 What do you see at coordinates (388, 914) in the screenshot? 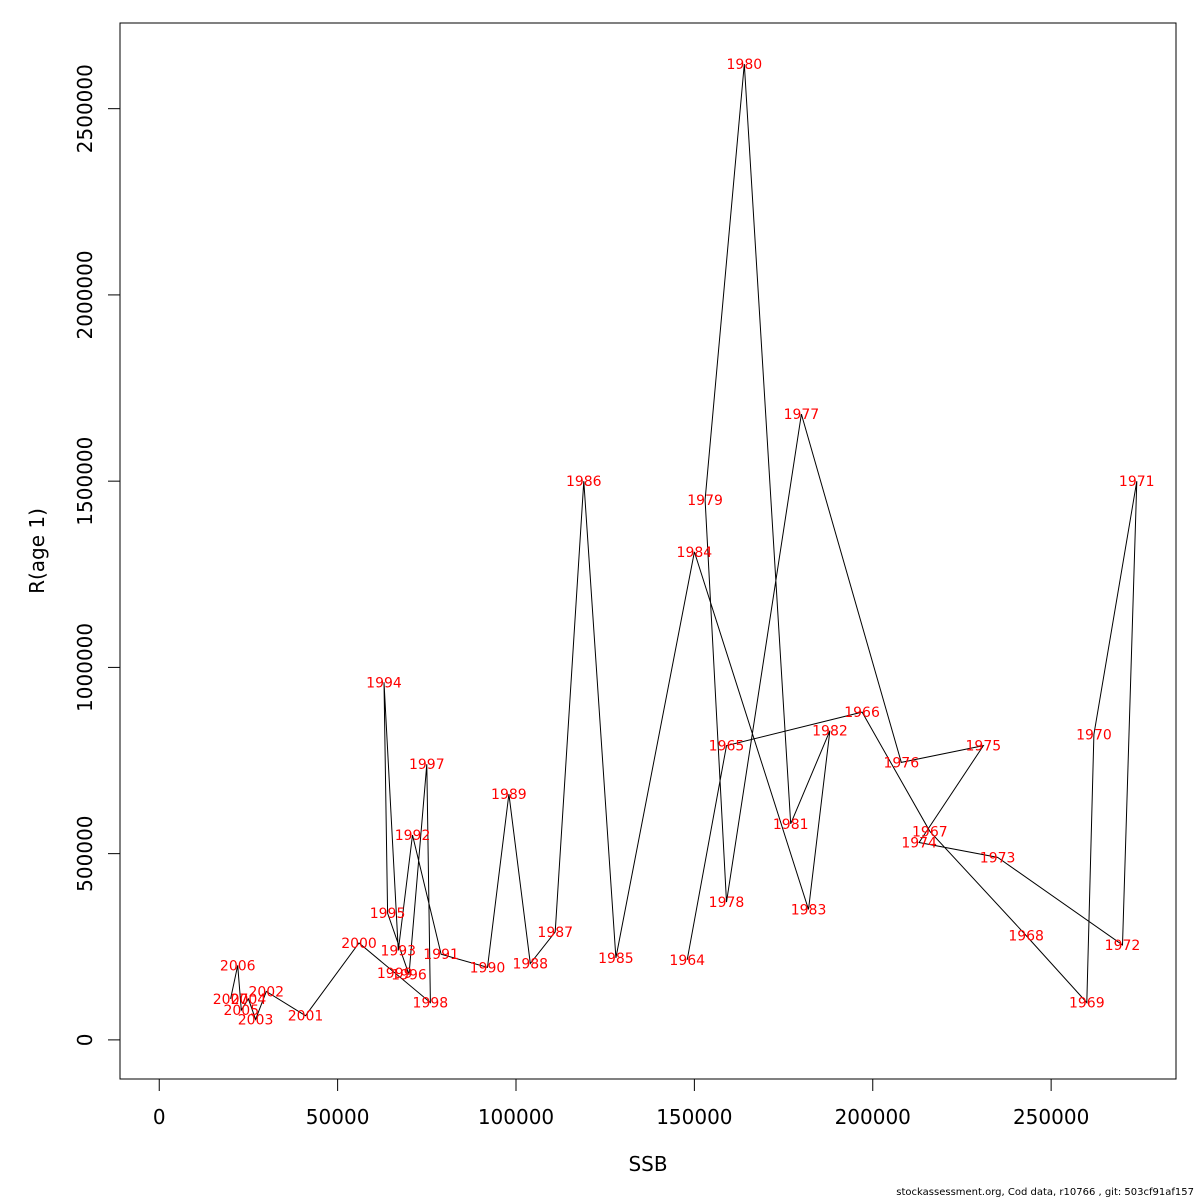
I see `point-label-1995: 1995` at bounding box center [388, 914].